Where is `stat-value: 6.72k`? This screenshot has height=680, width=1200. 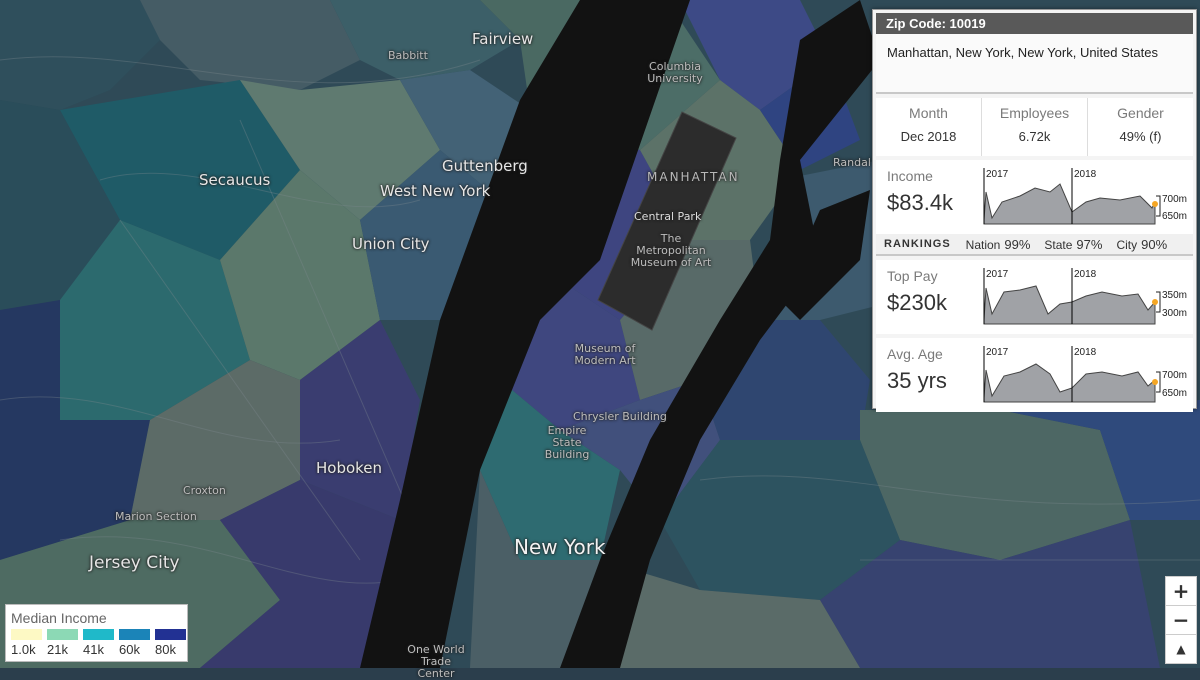
stat-value: 6.72k is located at coordinates (1034, 136).